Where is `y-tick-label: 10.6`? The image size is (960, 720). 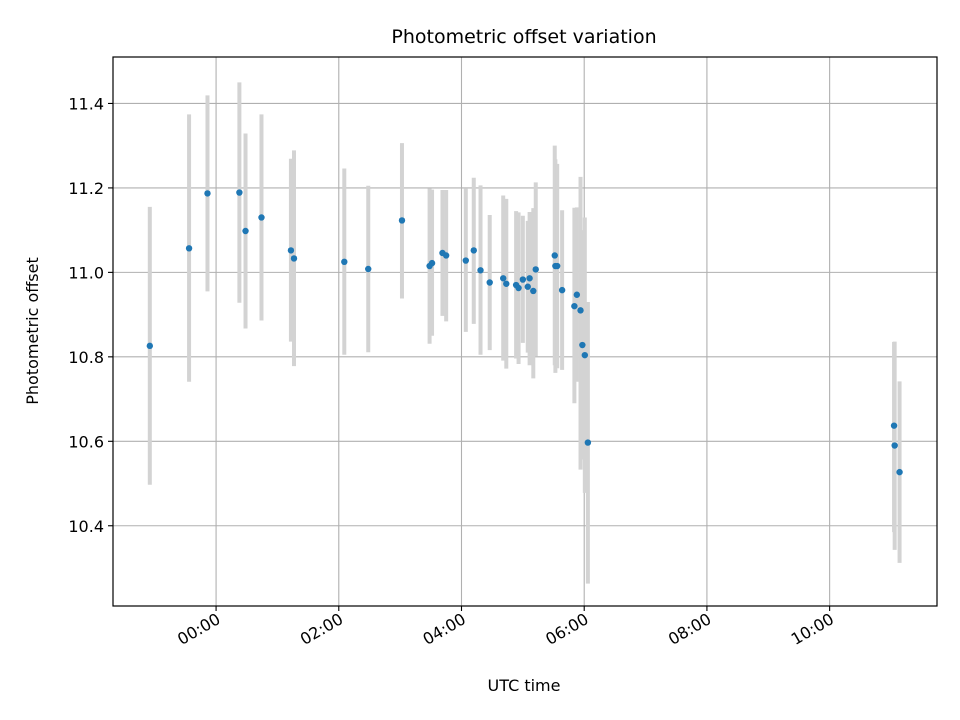 y-tick-label: 10.6 is located at coordinates (86, 441).